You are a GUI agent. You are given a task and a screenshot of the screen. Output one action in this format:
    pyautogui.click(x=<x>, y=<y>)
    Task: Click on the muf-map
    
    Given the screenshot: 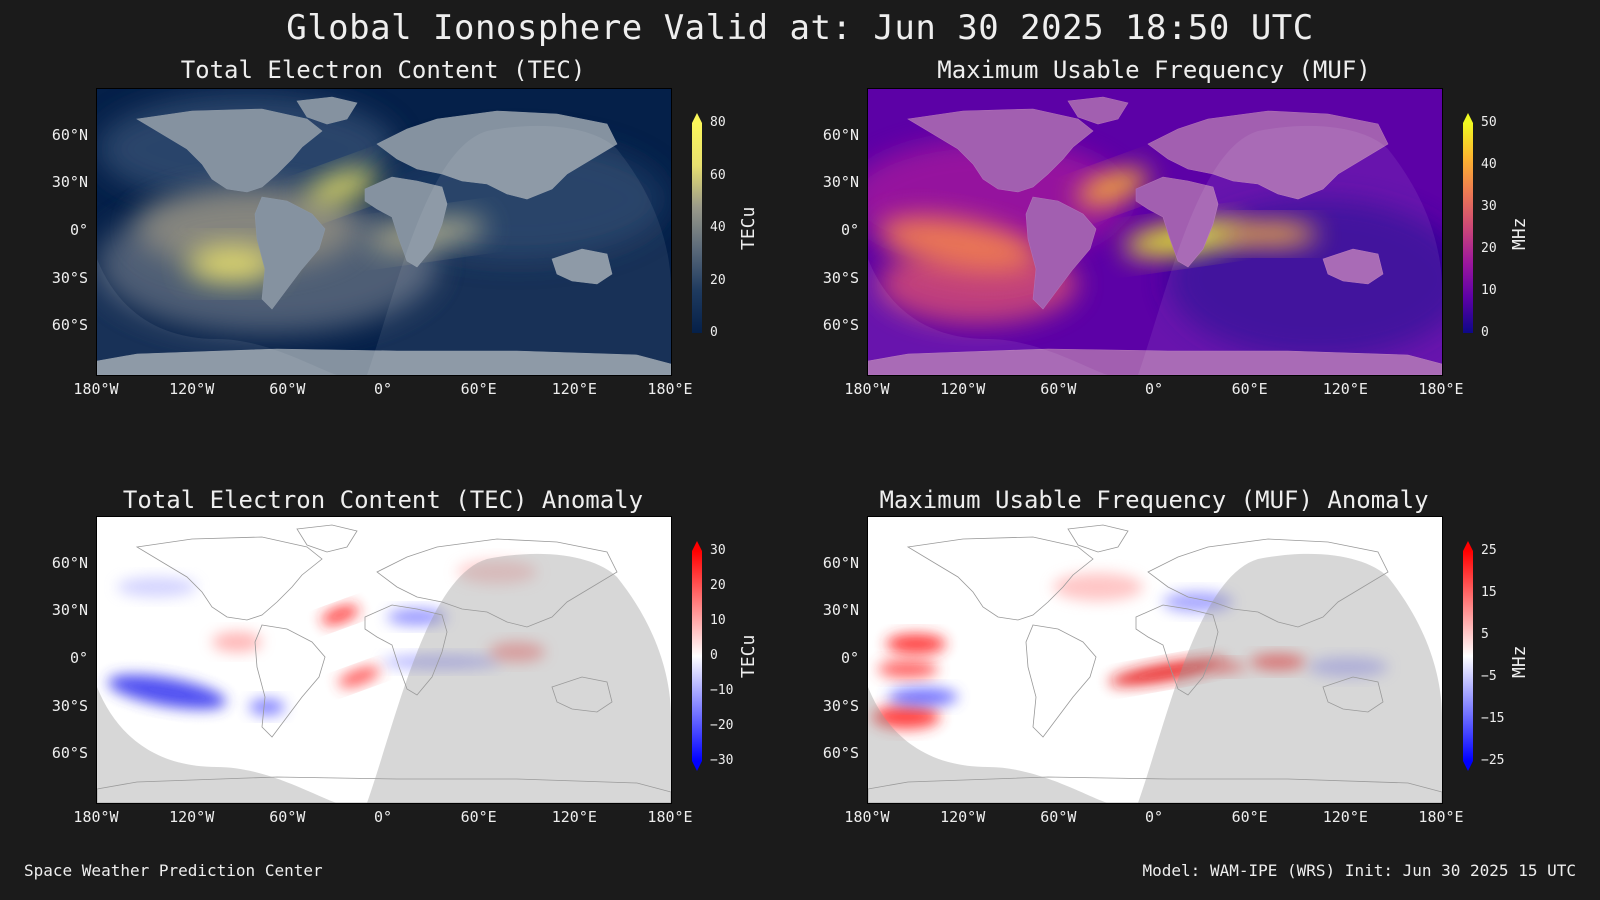 What is the action you would take?
    pyautogui.click(x=1155, y=232)
    